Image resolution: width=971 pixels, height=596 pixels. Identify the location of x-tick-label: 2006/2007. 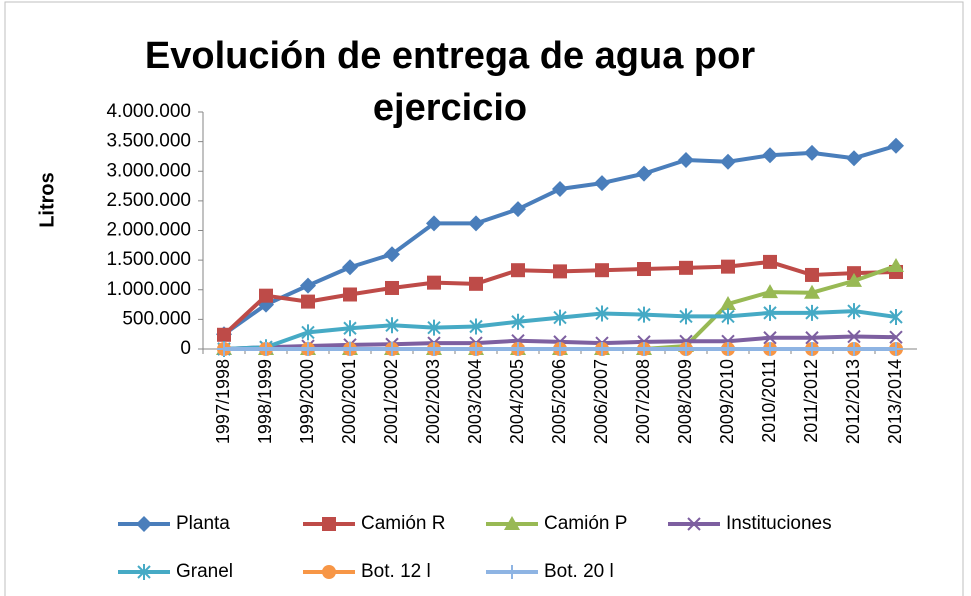
(601, 401).